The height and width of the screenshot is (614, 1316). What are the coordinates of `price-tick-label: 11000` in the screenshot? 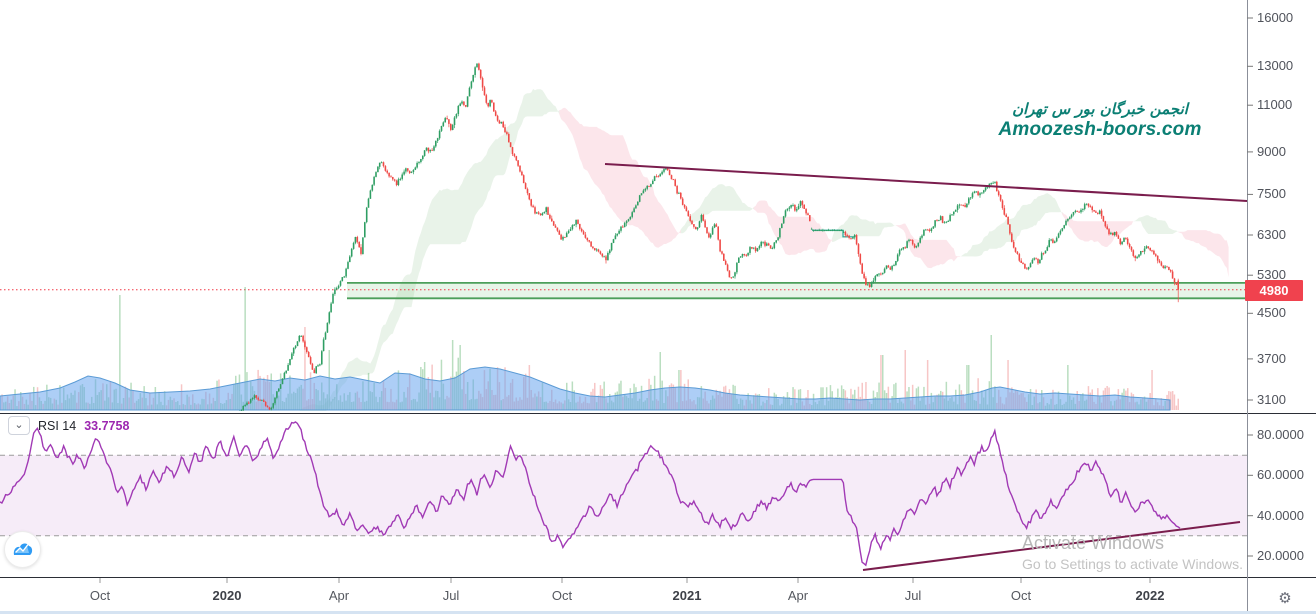 It's located at (1275, 105).